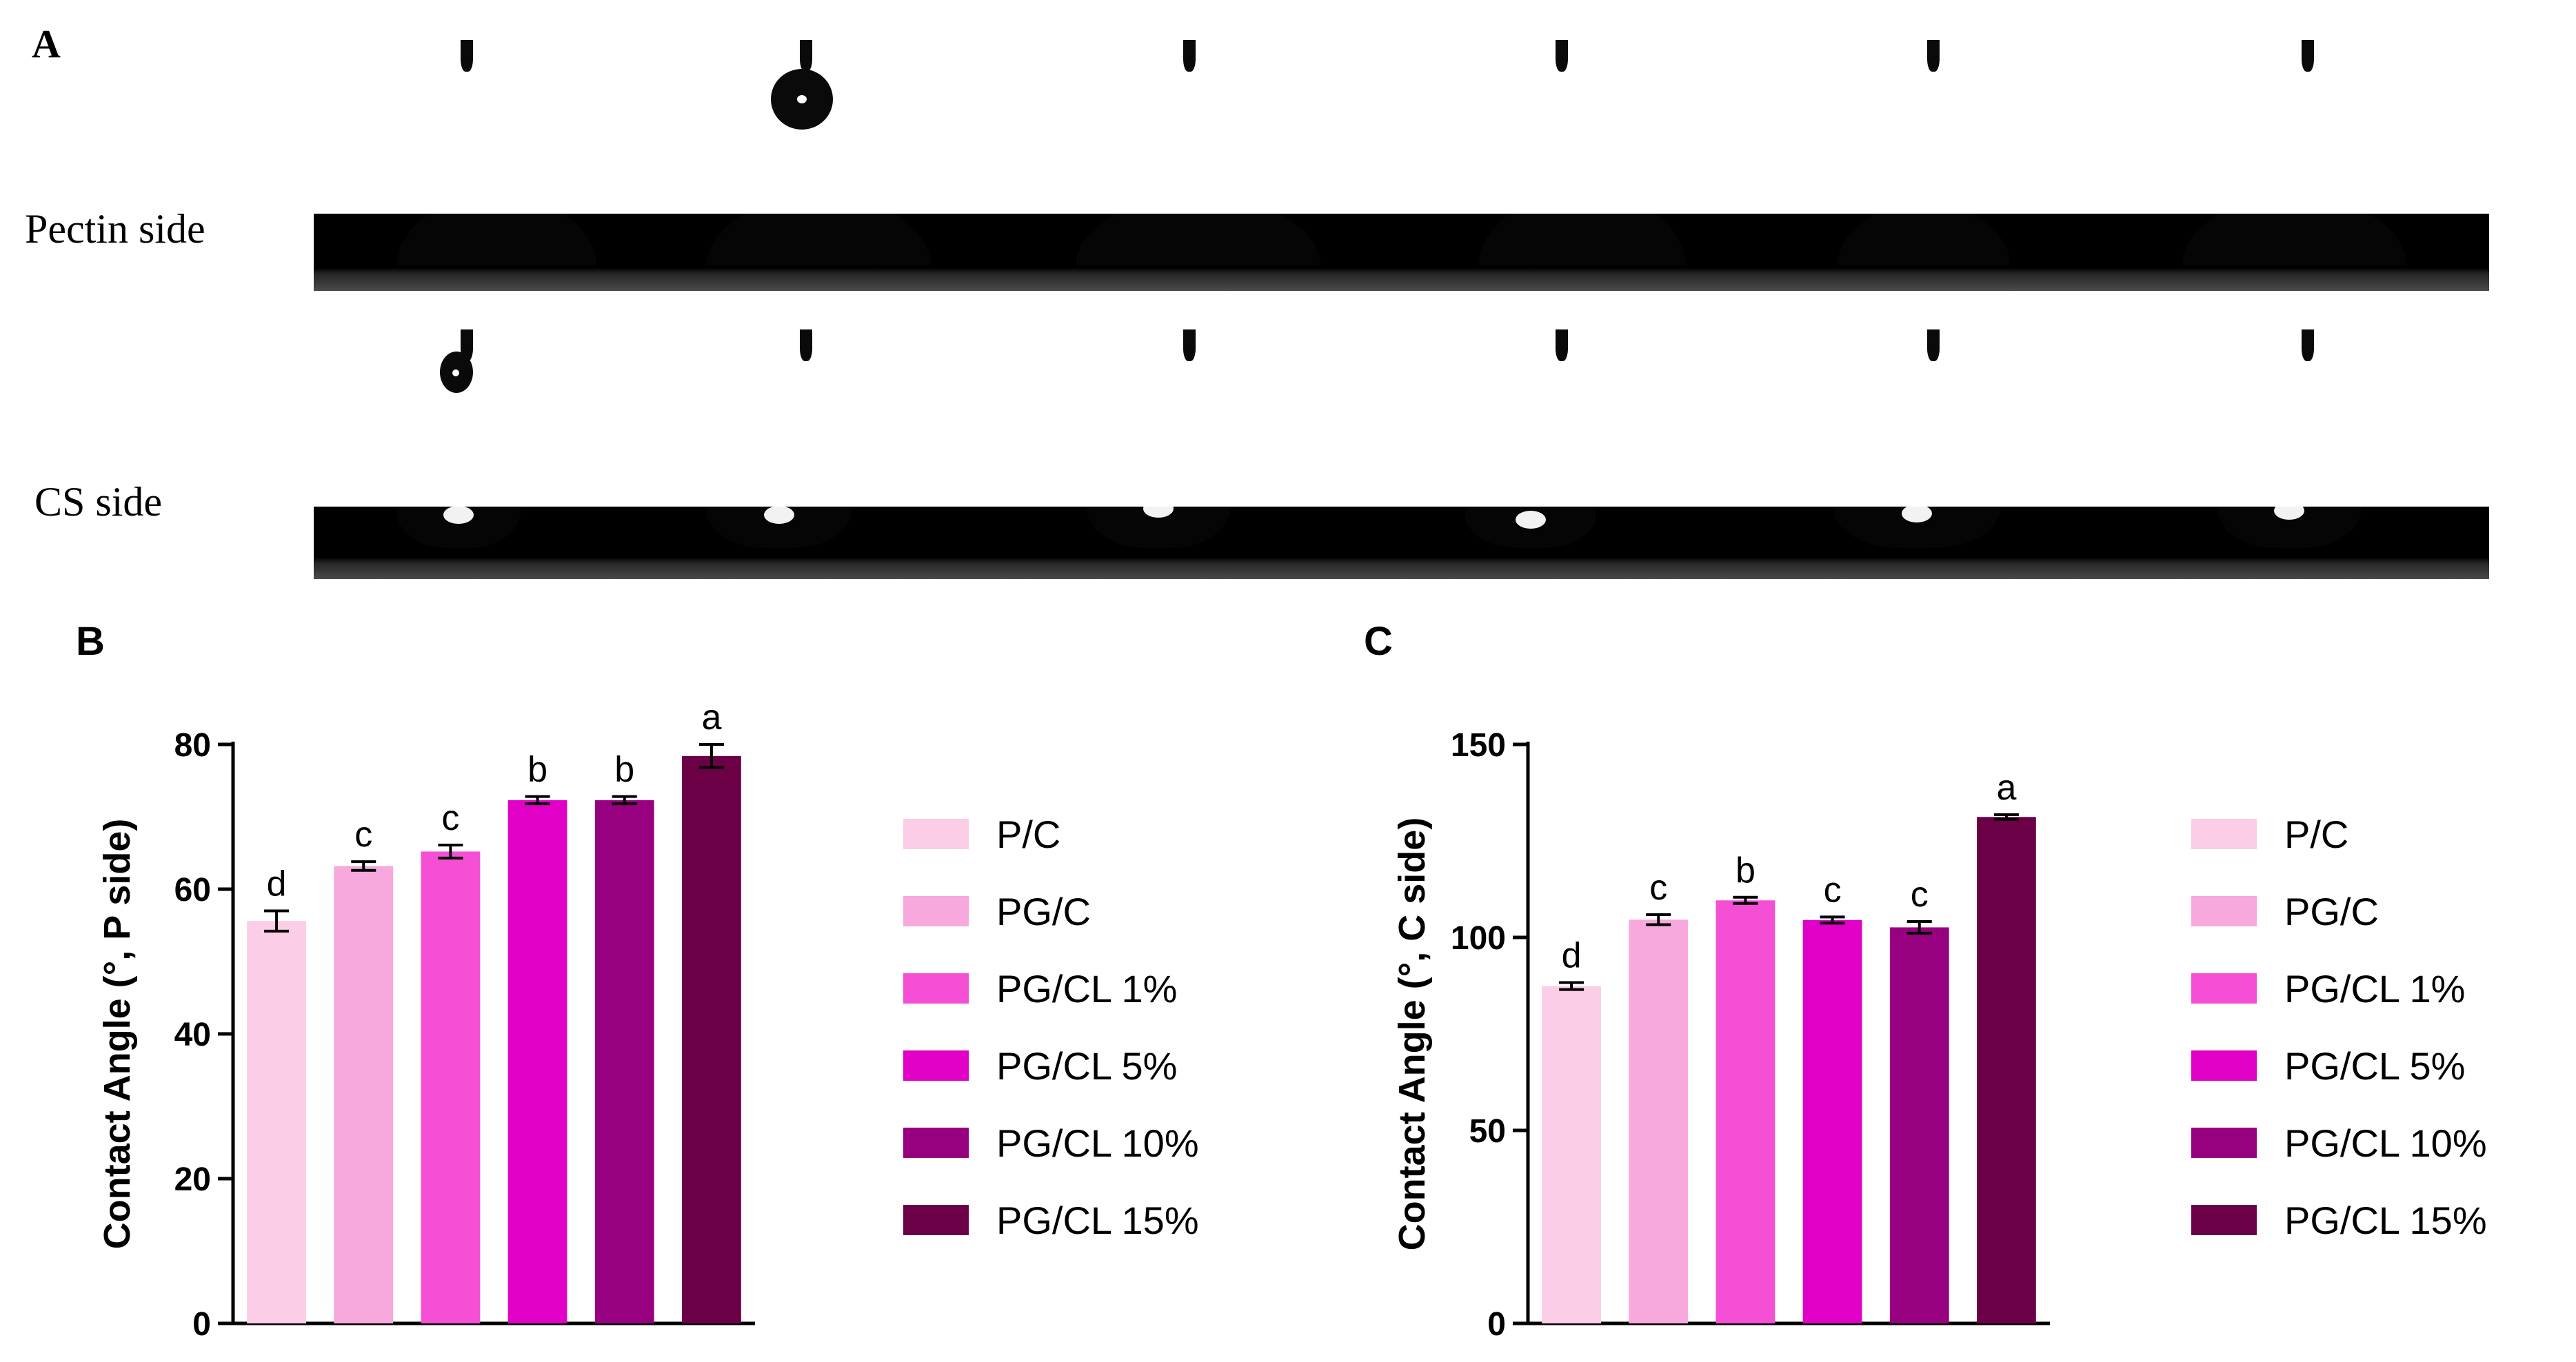  What do you see at coordinates (1833, 890) in the screenshot?
I see `chart-c-significance-letter-3: c` at bounding box center [1833, 890].